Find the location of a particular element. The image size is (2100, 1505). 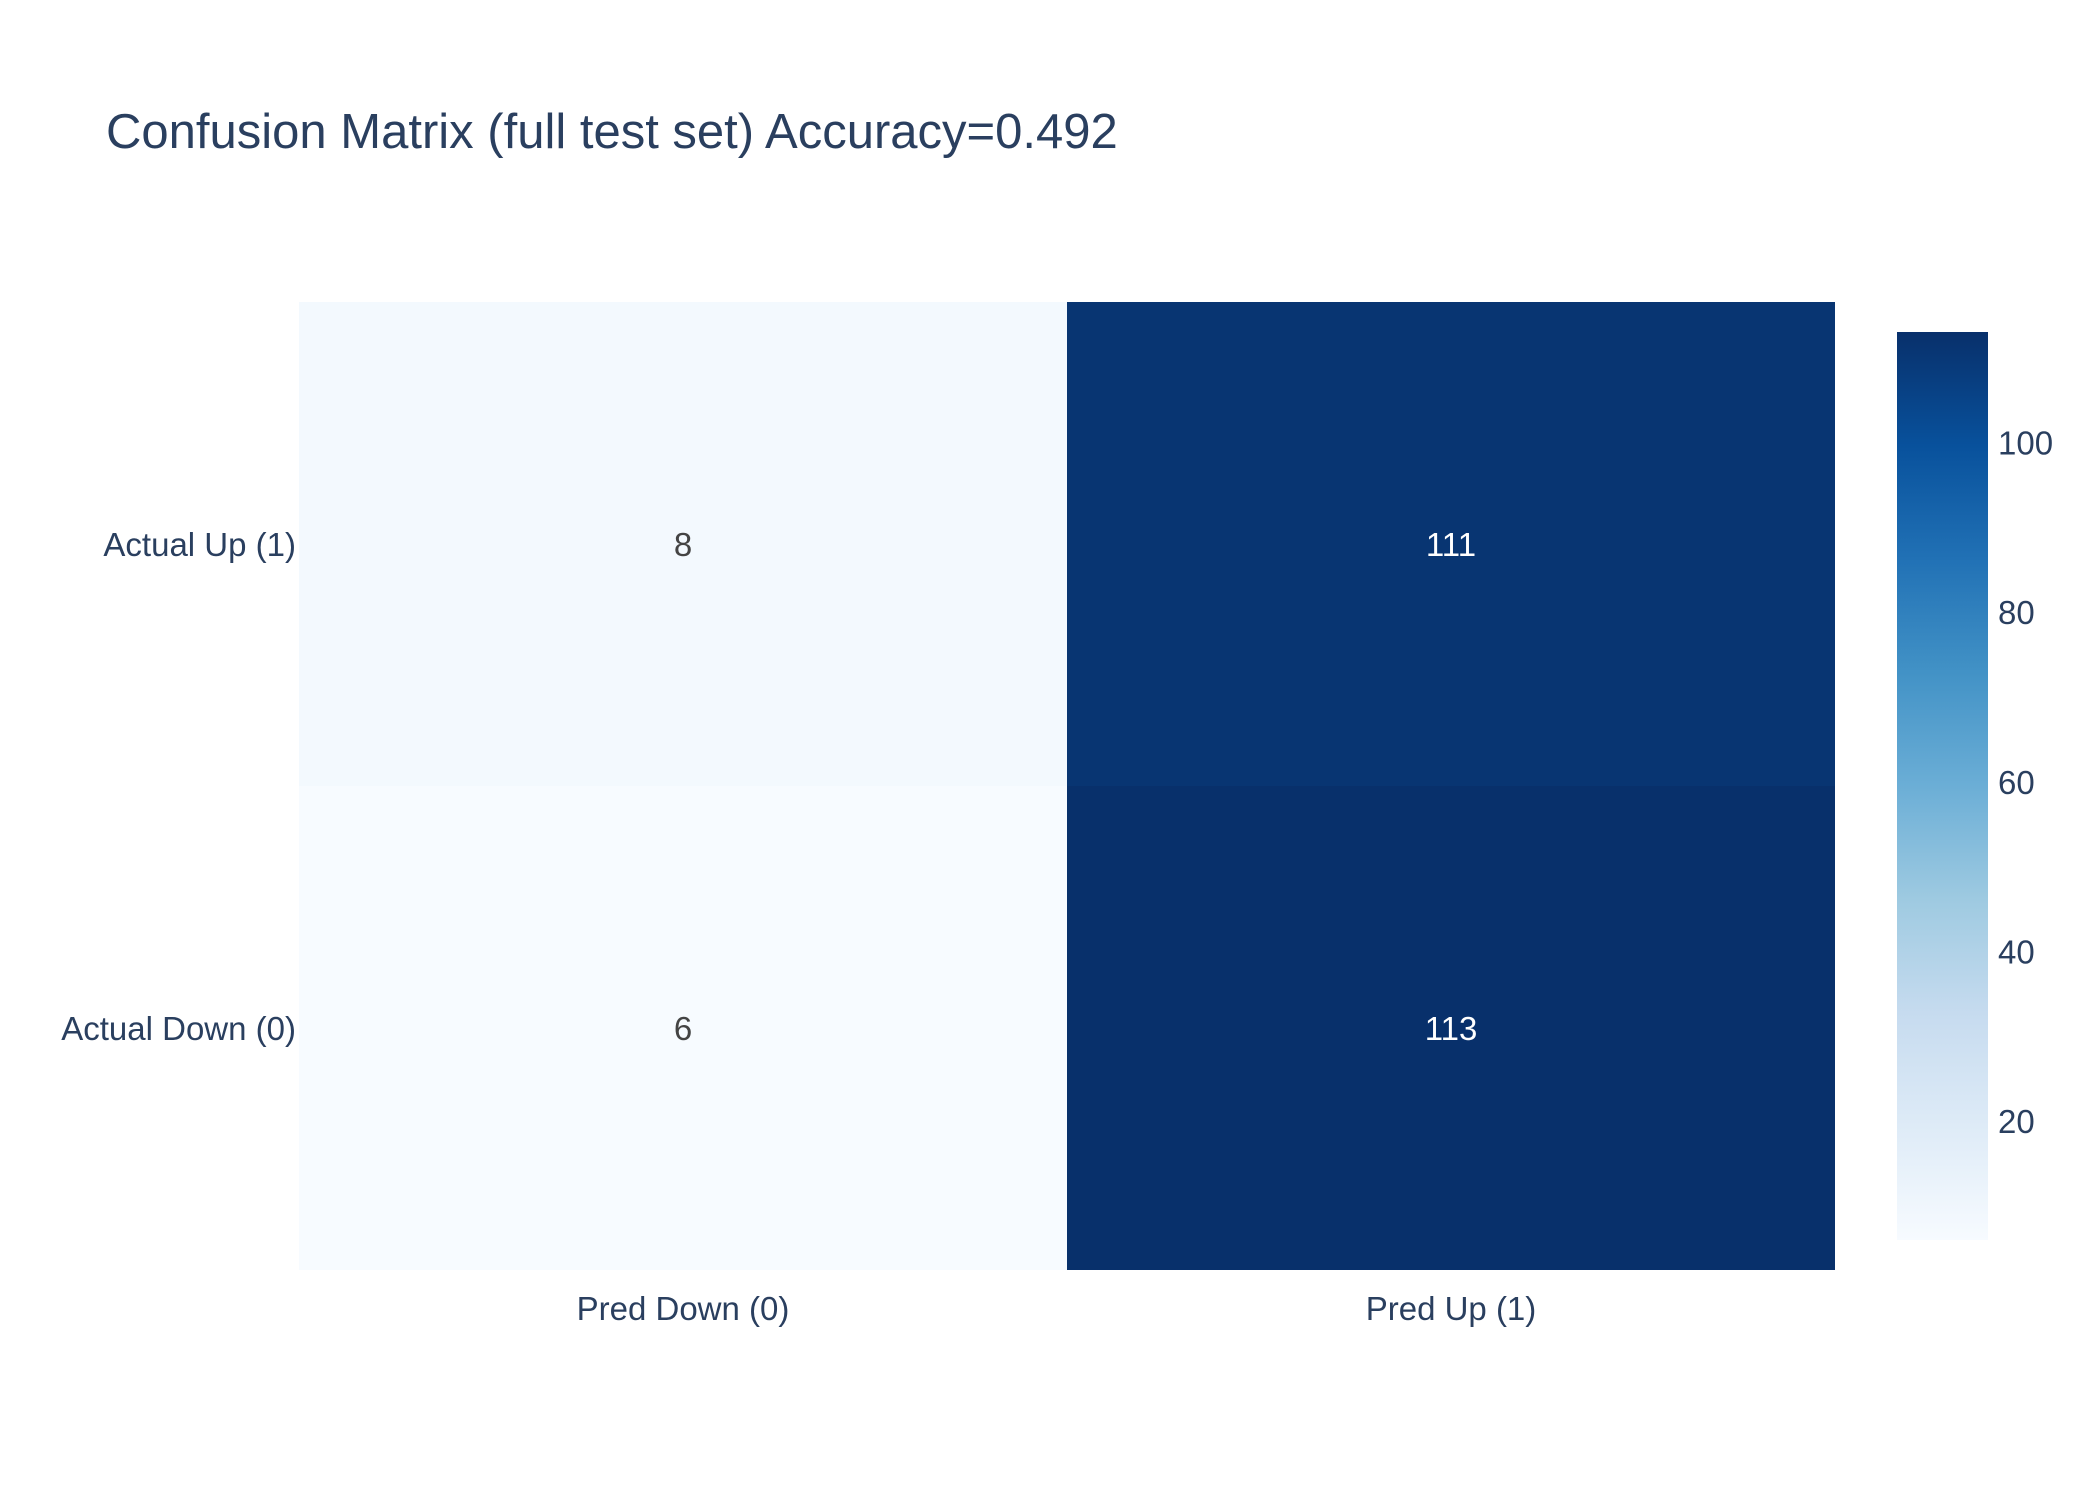

y-tick-label: Actual Up (1) is located at coordinates (199, 544).